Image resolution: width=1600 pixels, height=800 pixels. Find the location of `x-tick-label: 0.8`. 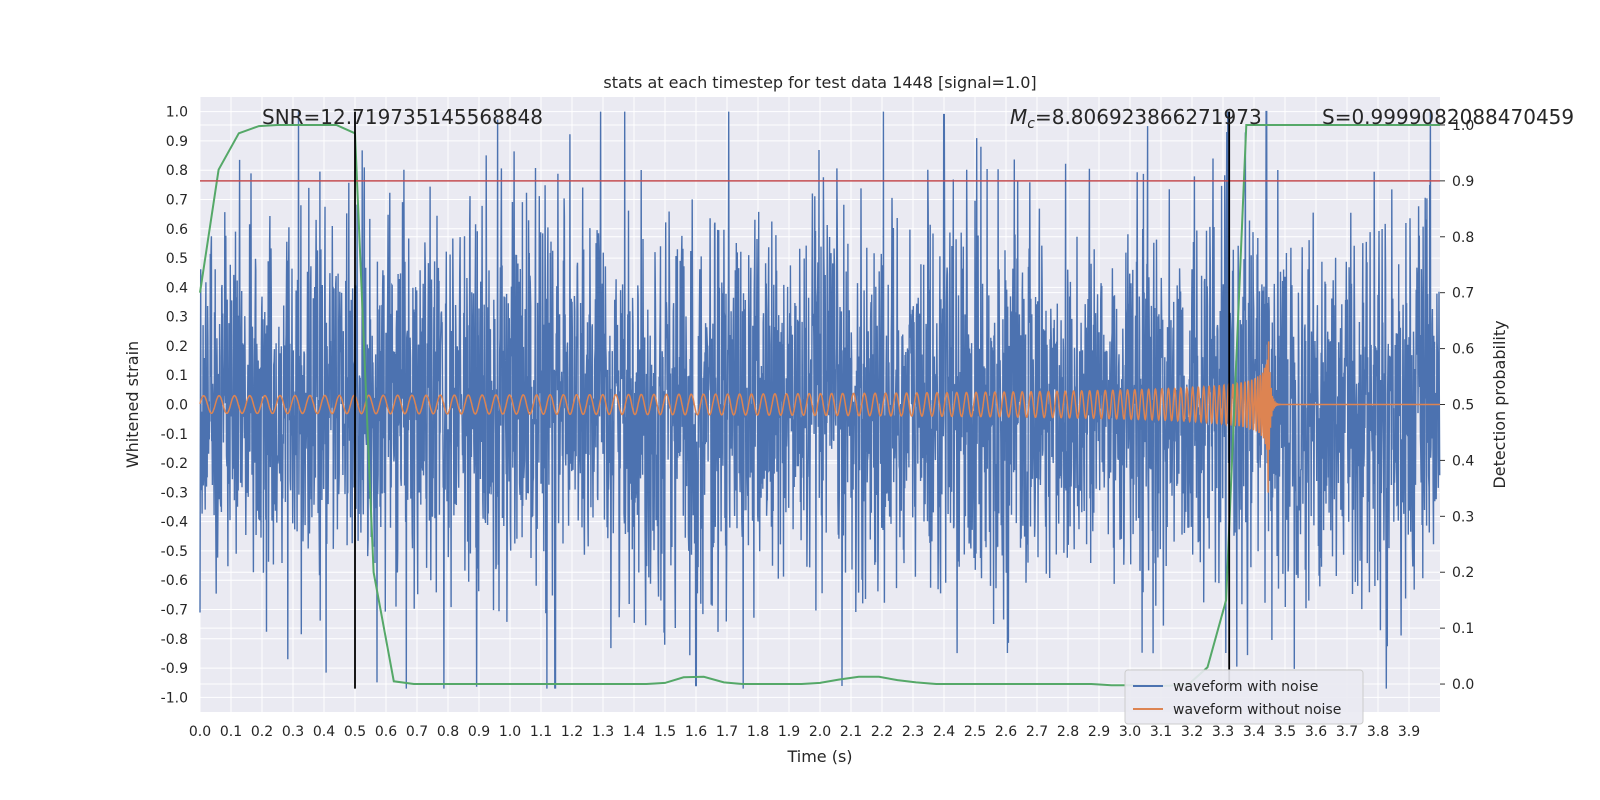

x-tick-label: 0.8 is located at coordinates (448, 732).